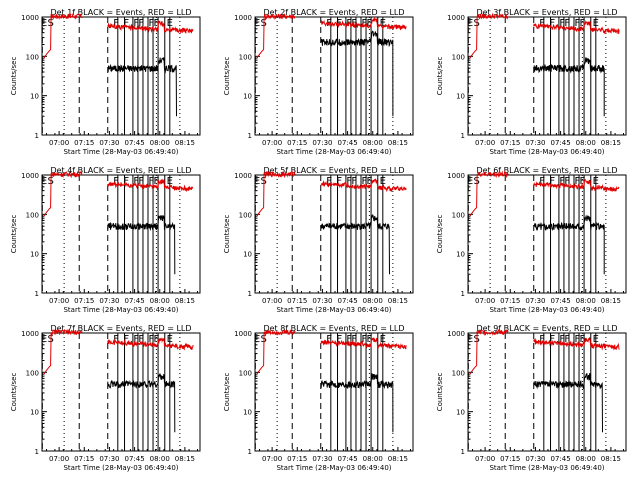 The image size is (640, 484). I want to click on panel-title: Det 2f BLACK = Events, RED = LLD, so click(333, 12).